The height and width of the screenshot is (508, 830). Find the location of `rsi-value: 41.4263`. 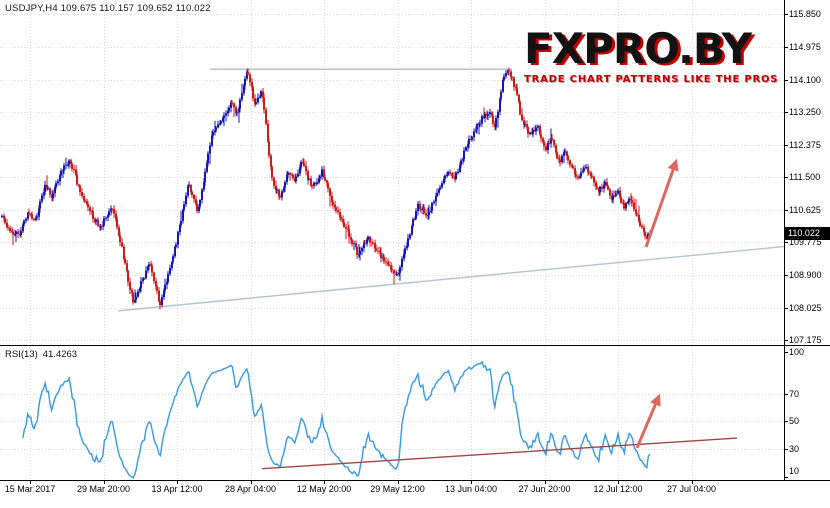

rsi-value: 41.4263 is located at coordinates (60, 354).